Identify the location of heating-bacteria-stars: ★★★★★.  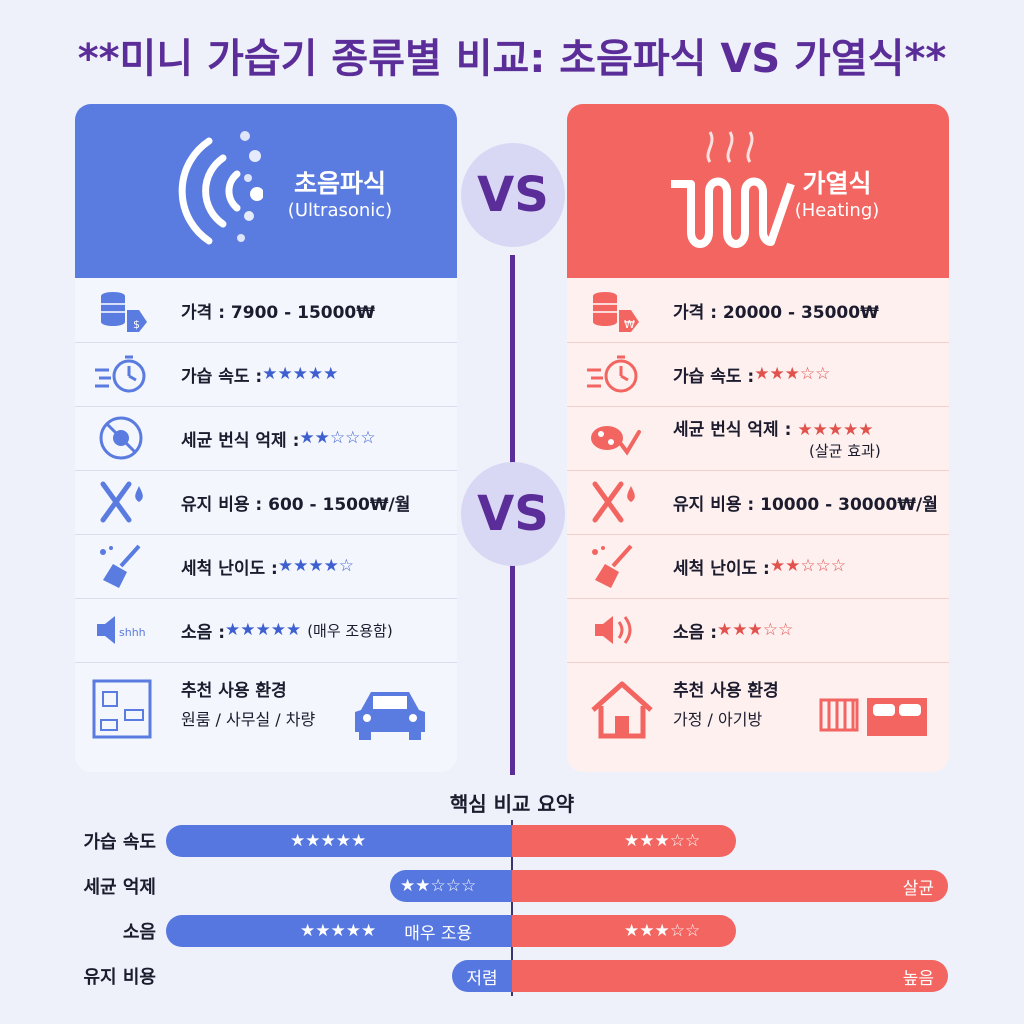
(835, 430).